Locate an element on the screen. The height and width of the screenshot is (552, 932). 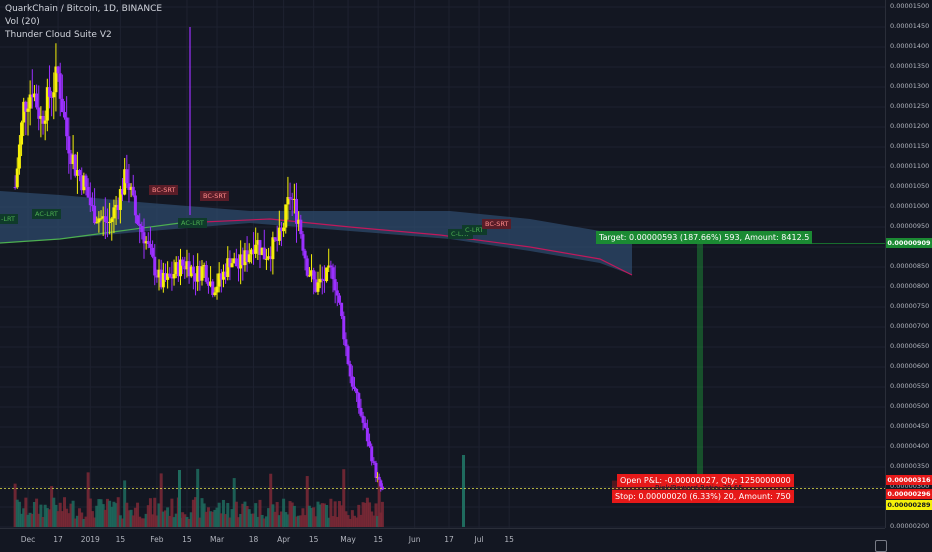
price-tick-label: 0.00001300 is located at coordinates (910, 86).